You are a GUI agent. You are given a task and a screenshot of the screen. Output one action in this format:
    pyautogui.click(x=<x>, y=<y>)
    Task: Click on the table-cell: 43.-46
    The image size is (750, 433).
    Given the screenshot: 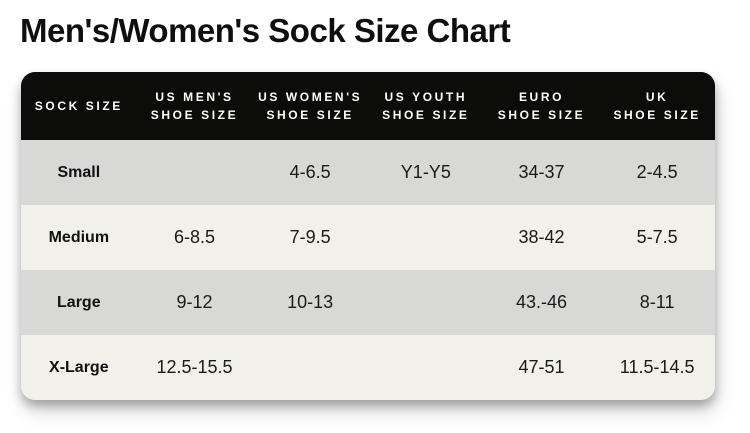 What is the action you would take?
    pyautogui.click(x=541, y=302)
    